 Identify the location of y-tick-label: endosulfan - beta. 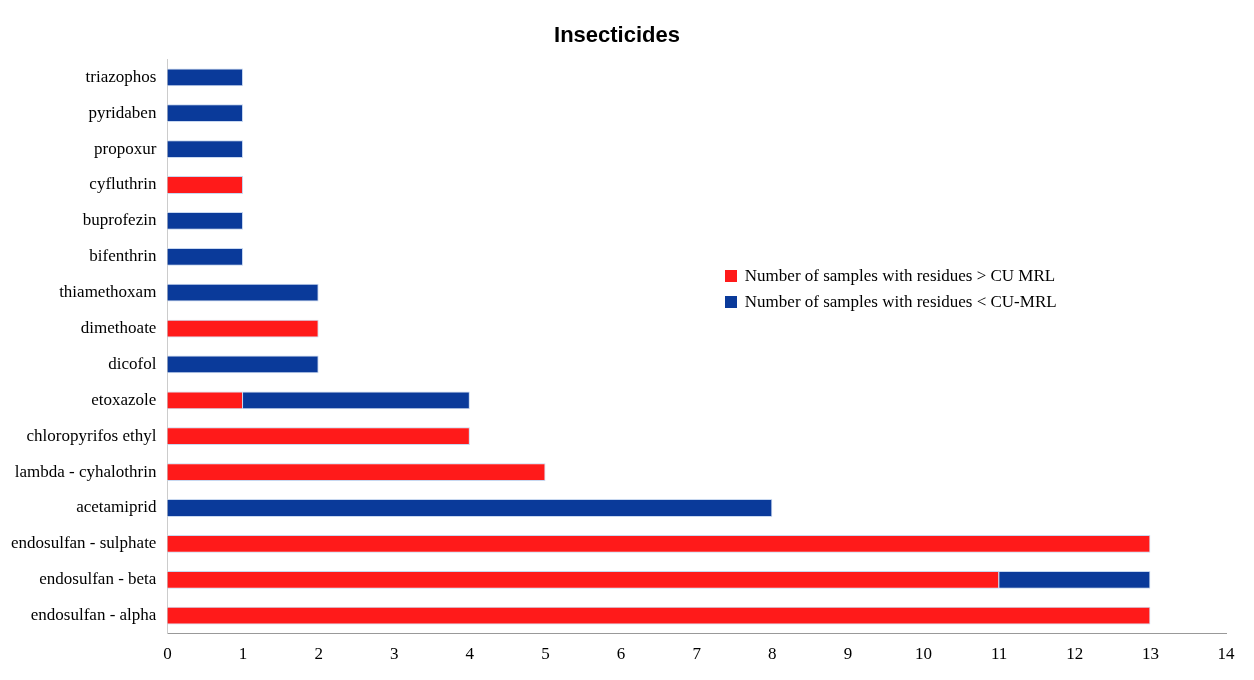
(98, 579).